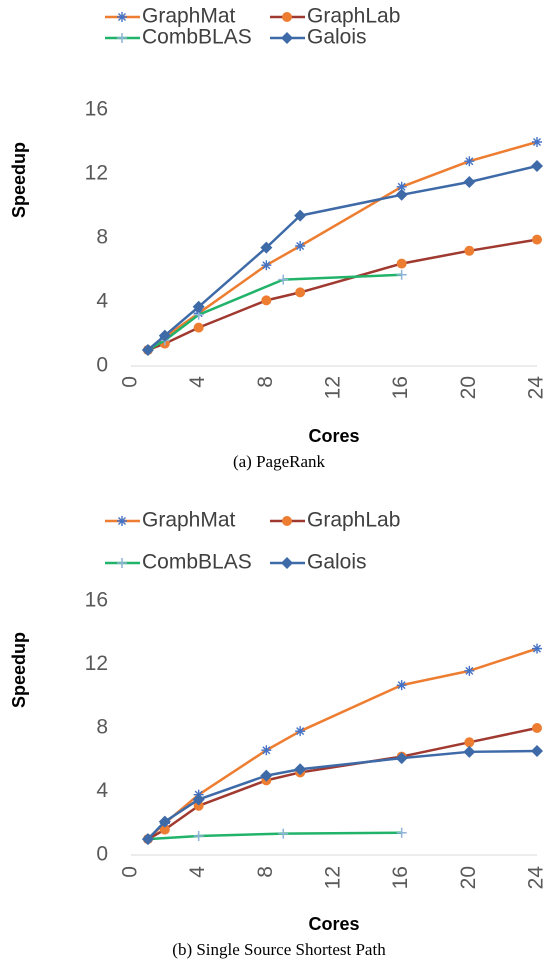 Image resolution: width=553 pixels, height=973 pixels. Describe the element at coordinates (279, 949) in the screenshot. I see `caption: (b) Single Source Shortest Path` at that location.